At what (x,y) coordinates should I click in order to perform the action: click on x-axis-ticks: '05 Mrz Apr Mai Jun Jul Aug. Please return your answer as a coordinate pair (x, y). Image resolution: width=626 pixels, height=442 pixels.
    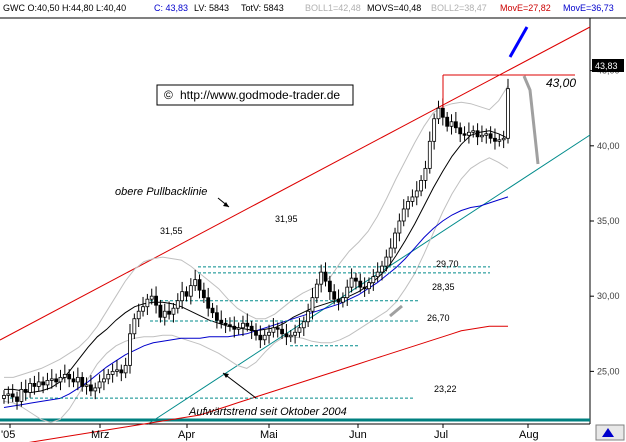
    Looking at the image, I should click on (270, 432).